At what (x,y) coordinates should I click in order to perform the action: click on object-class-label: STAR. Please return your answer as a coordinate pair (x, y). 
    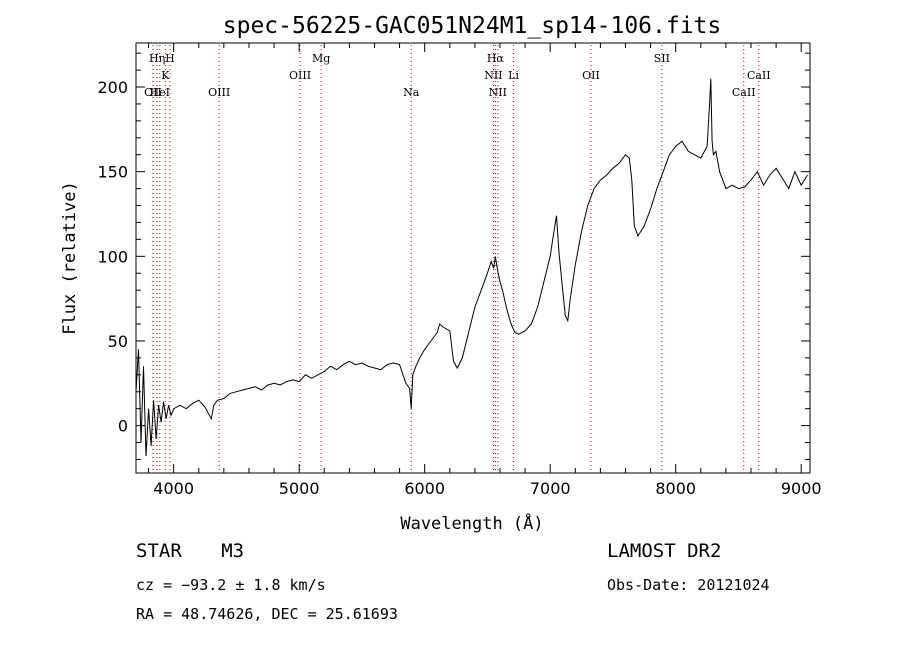
    Looking at the image, I should click on (159, 551).